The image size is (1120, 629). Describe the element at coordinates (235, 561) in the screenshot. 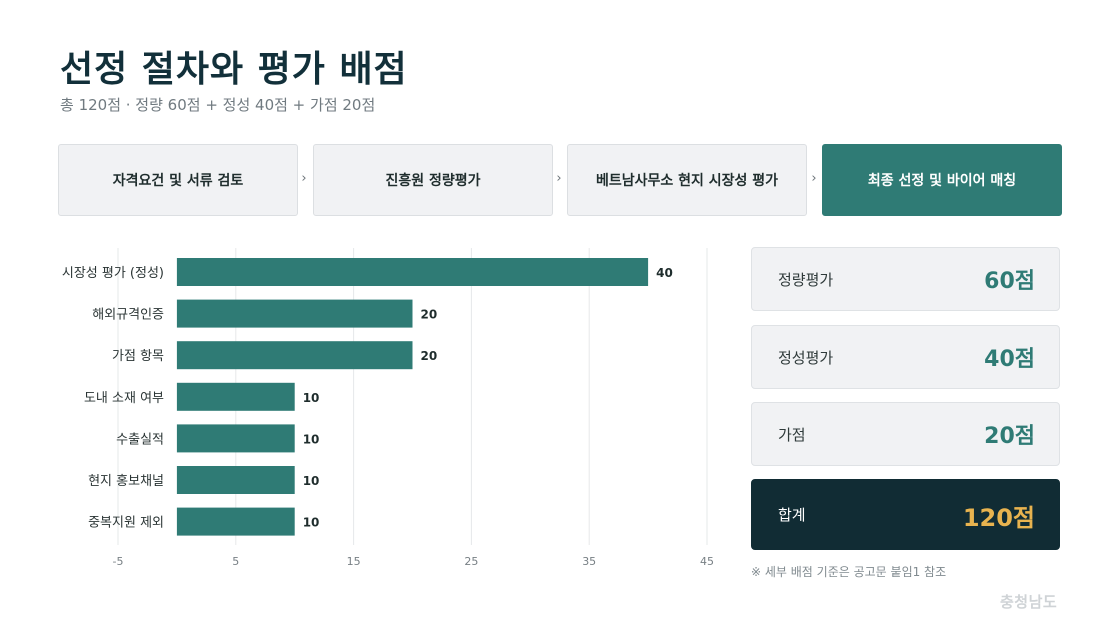

I see `x-tick-label: 5` at that location.